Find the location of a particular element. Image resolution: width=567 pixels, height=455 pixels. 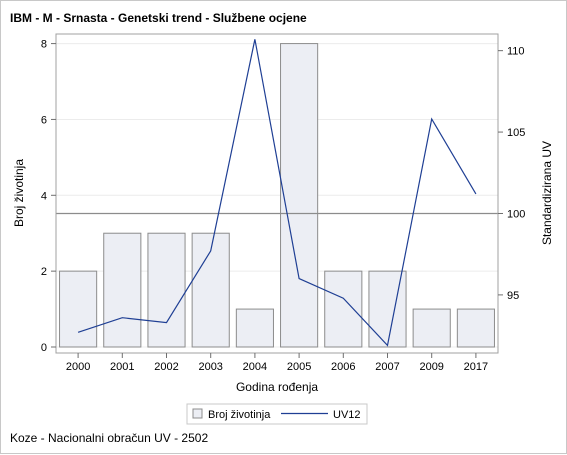

left-axis: 0 2 4 6 8 is located at coordinates (48, 196).